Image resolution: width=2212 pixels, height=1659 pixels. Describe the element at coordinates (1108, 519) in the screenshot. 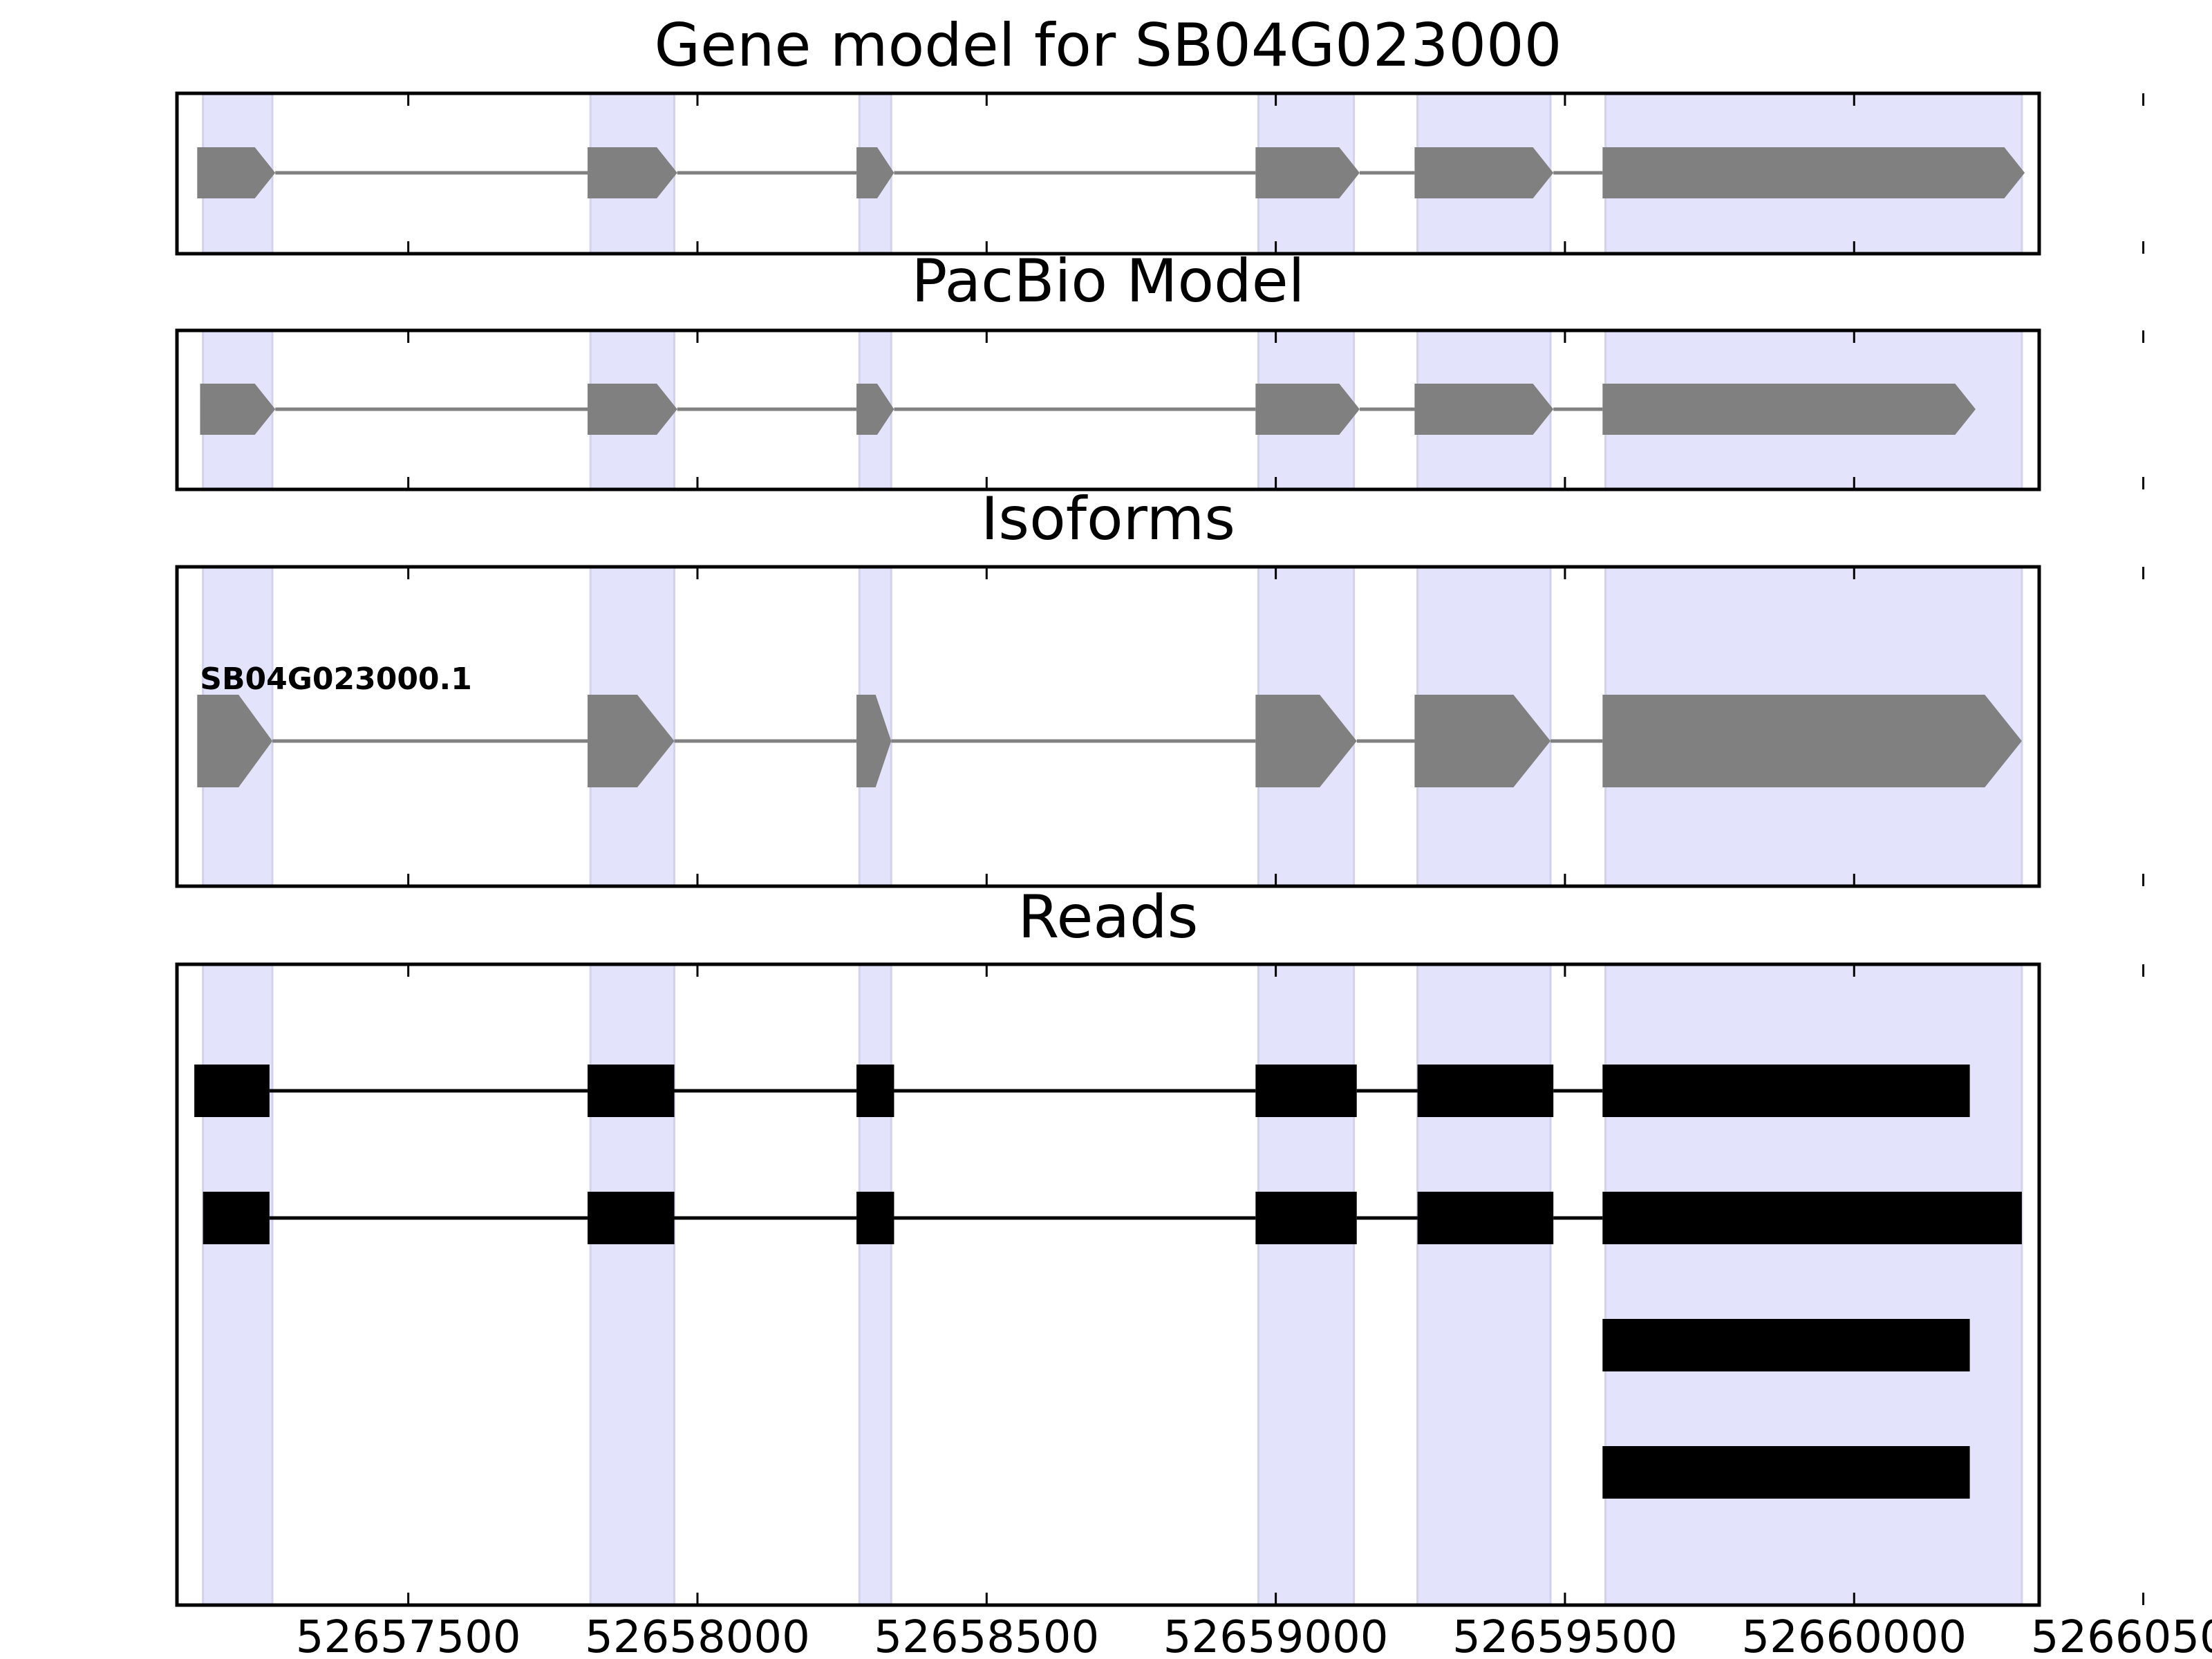

I see `panel-title: Isoforms` at that location.